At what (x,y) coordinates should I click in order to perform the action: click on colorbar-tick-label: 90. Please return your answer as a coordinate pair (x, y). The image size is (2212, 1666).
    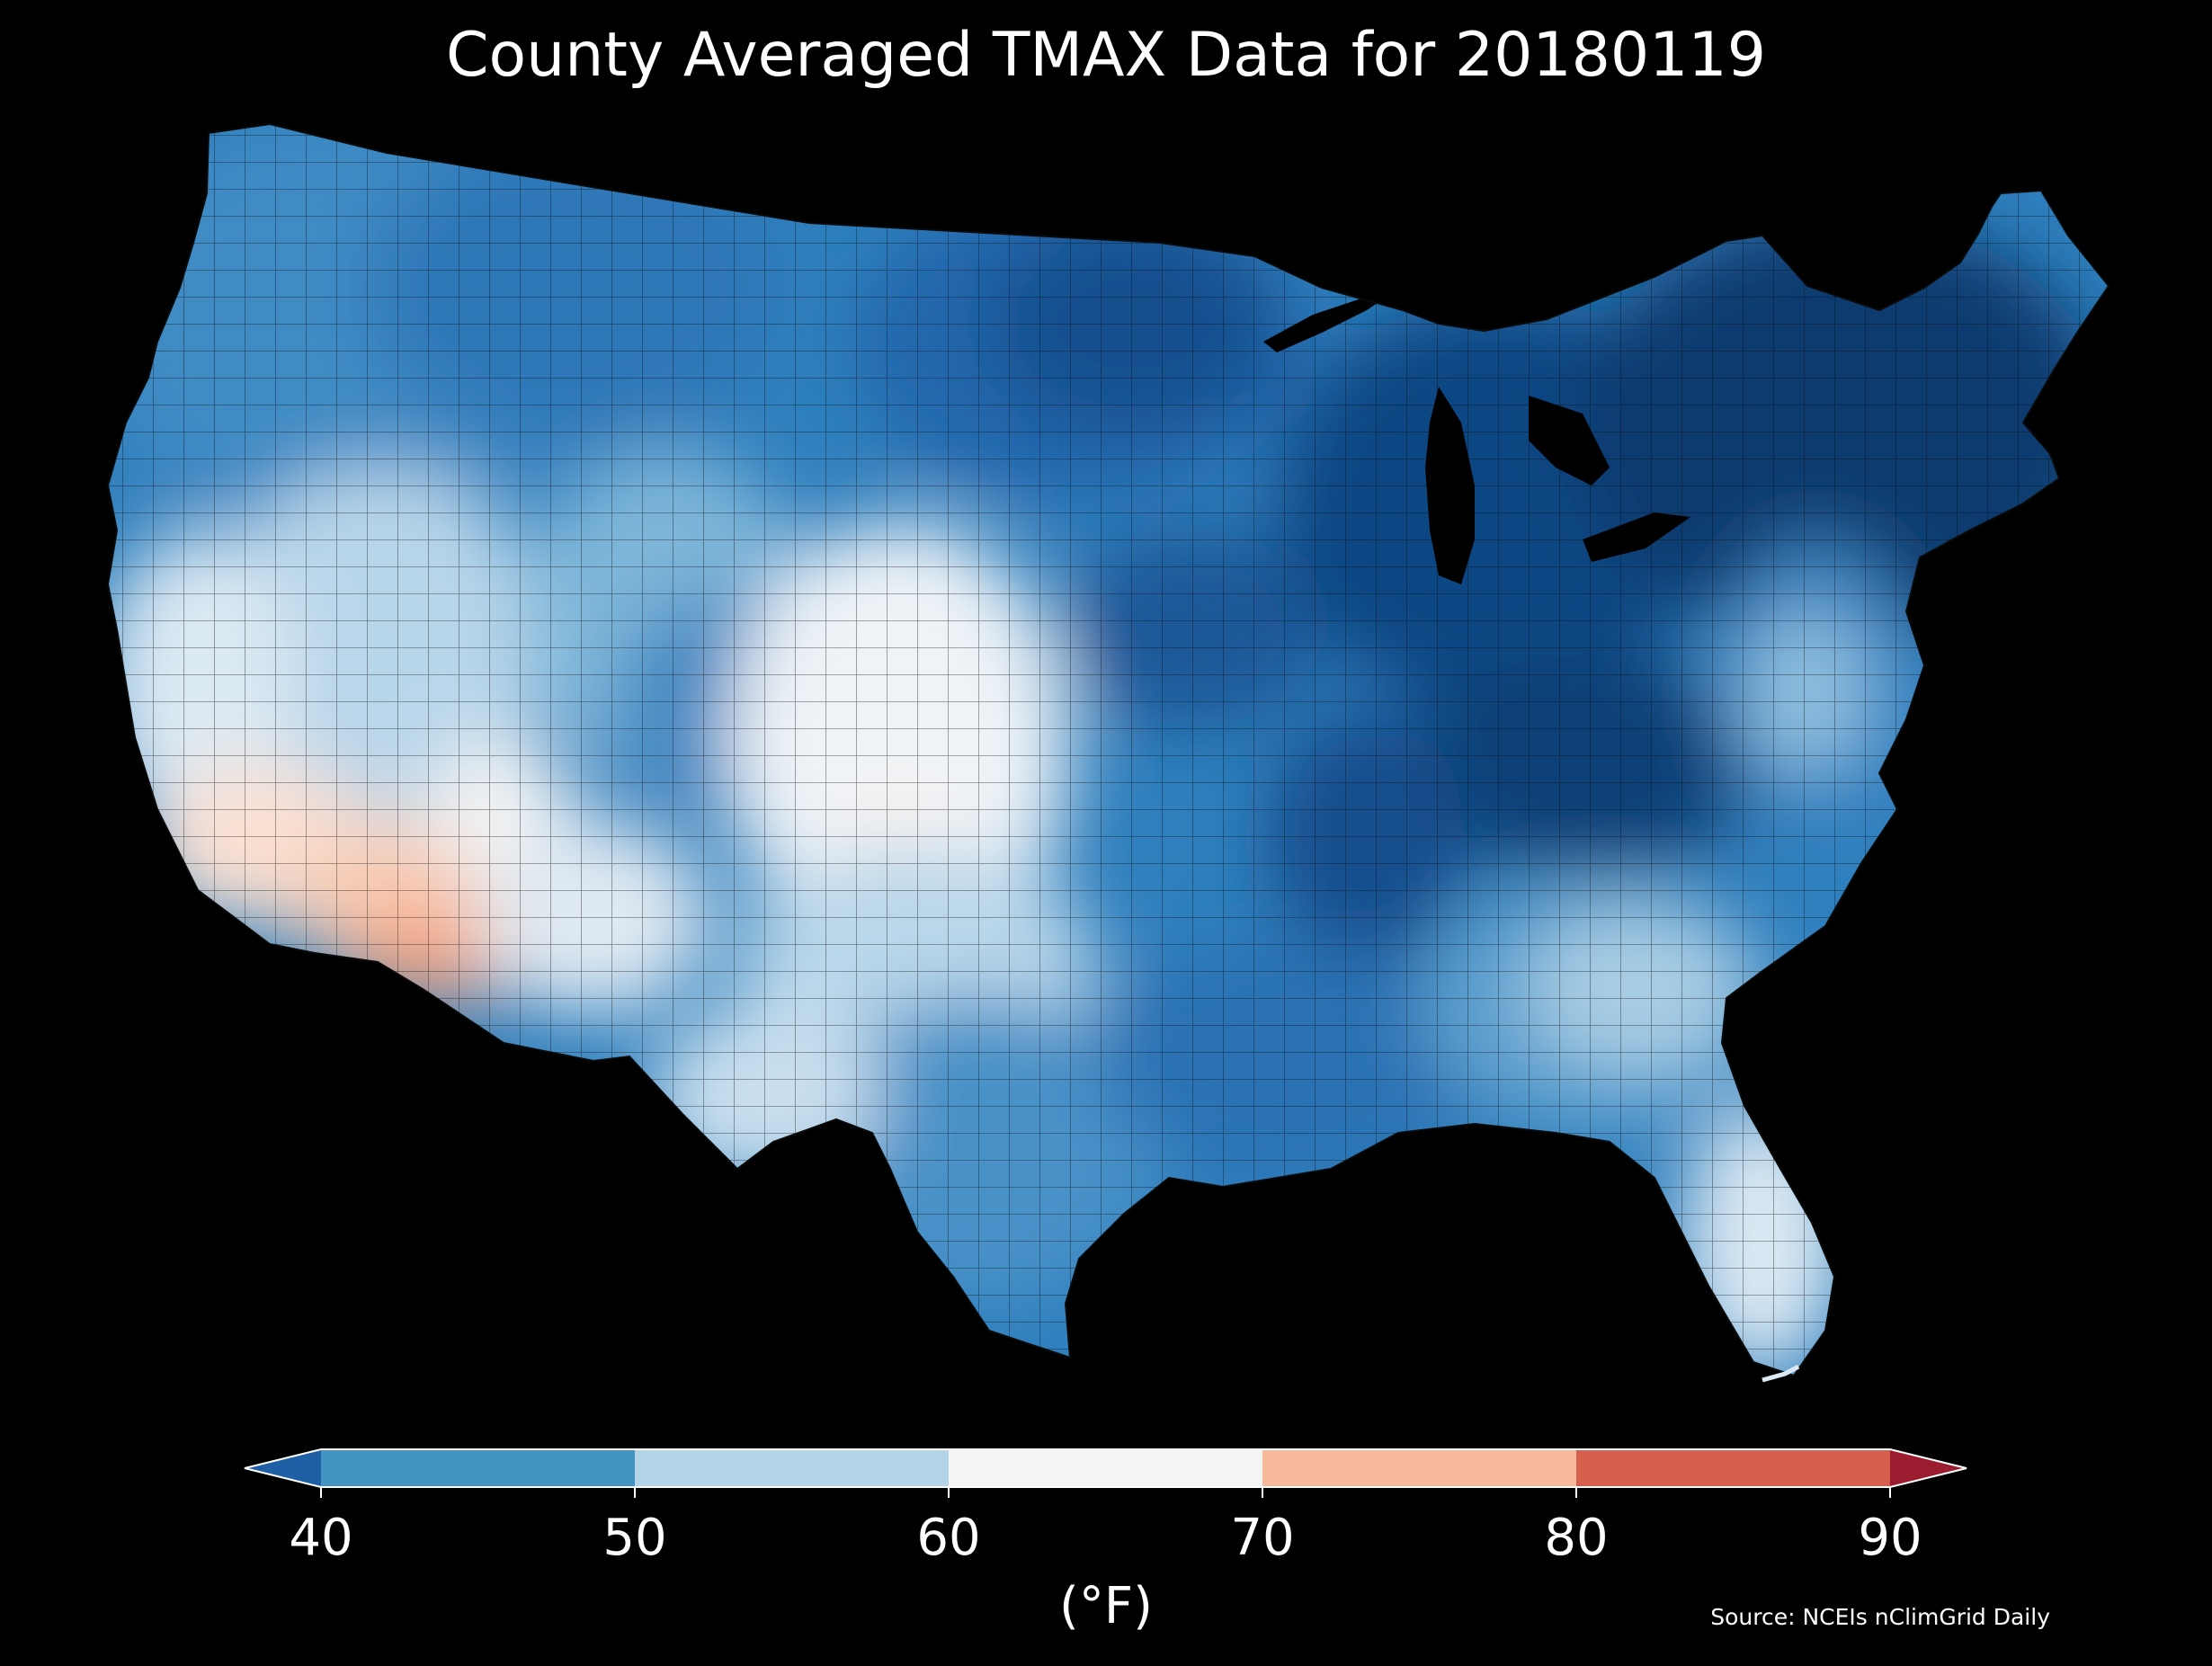
    Looking at the image, I should click on (1890, 1538).